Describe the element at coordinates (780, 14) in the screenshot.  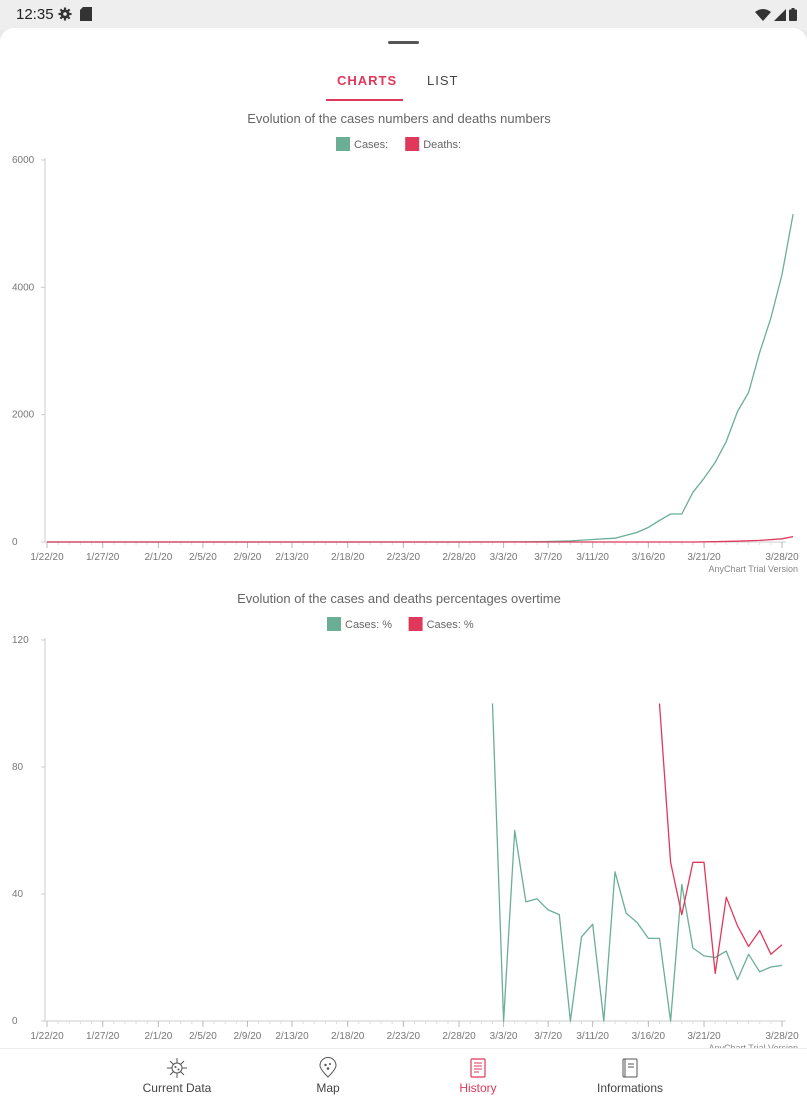
I see `cell-signal-icon` at that location.